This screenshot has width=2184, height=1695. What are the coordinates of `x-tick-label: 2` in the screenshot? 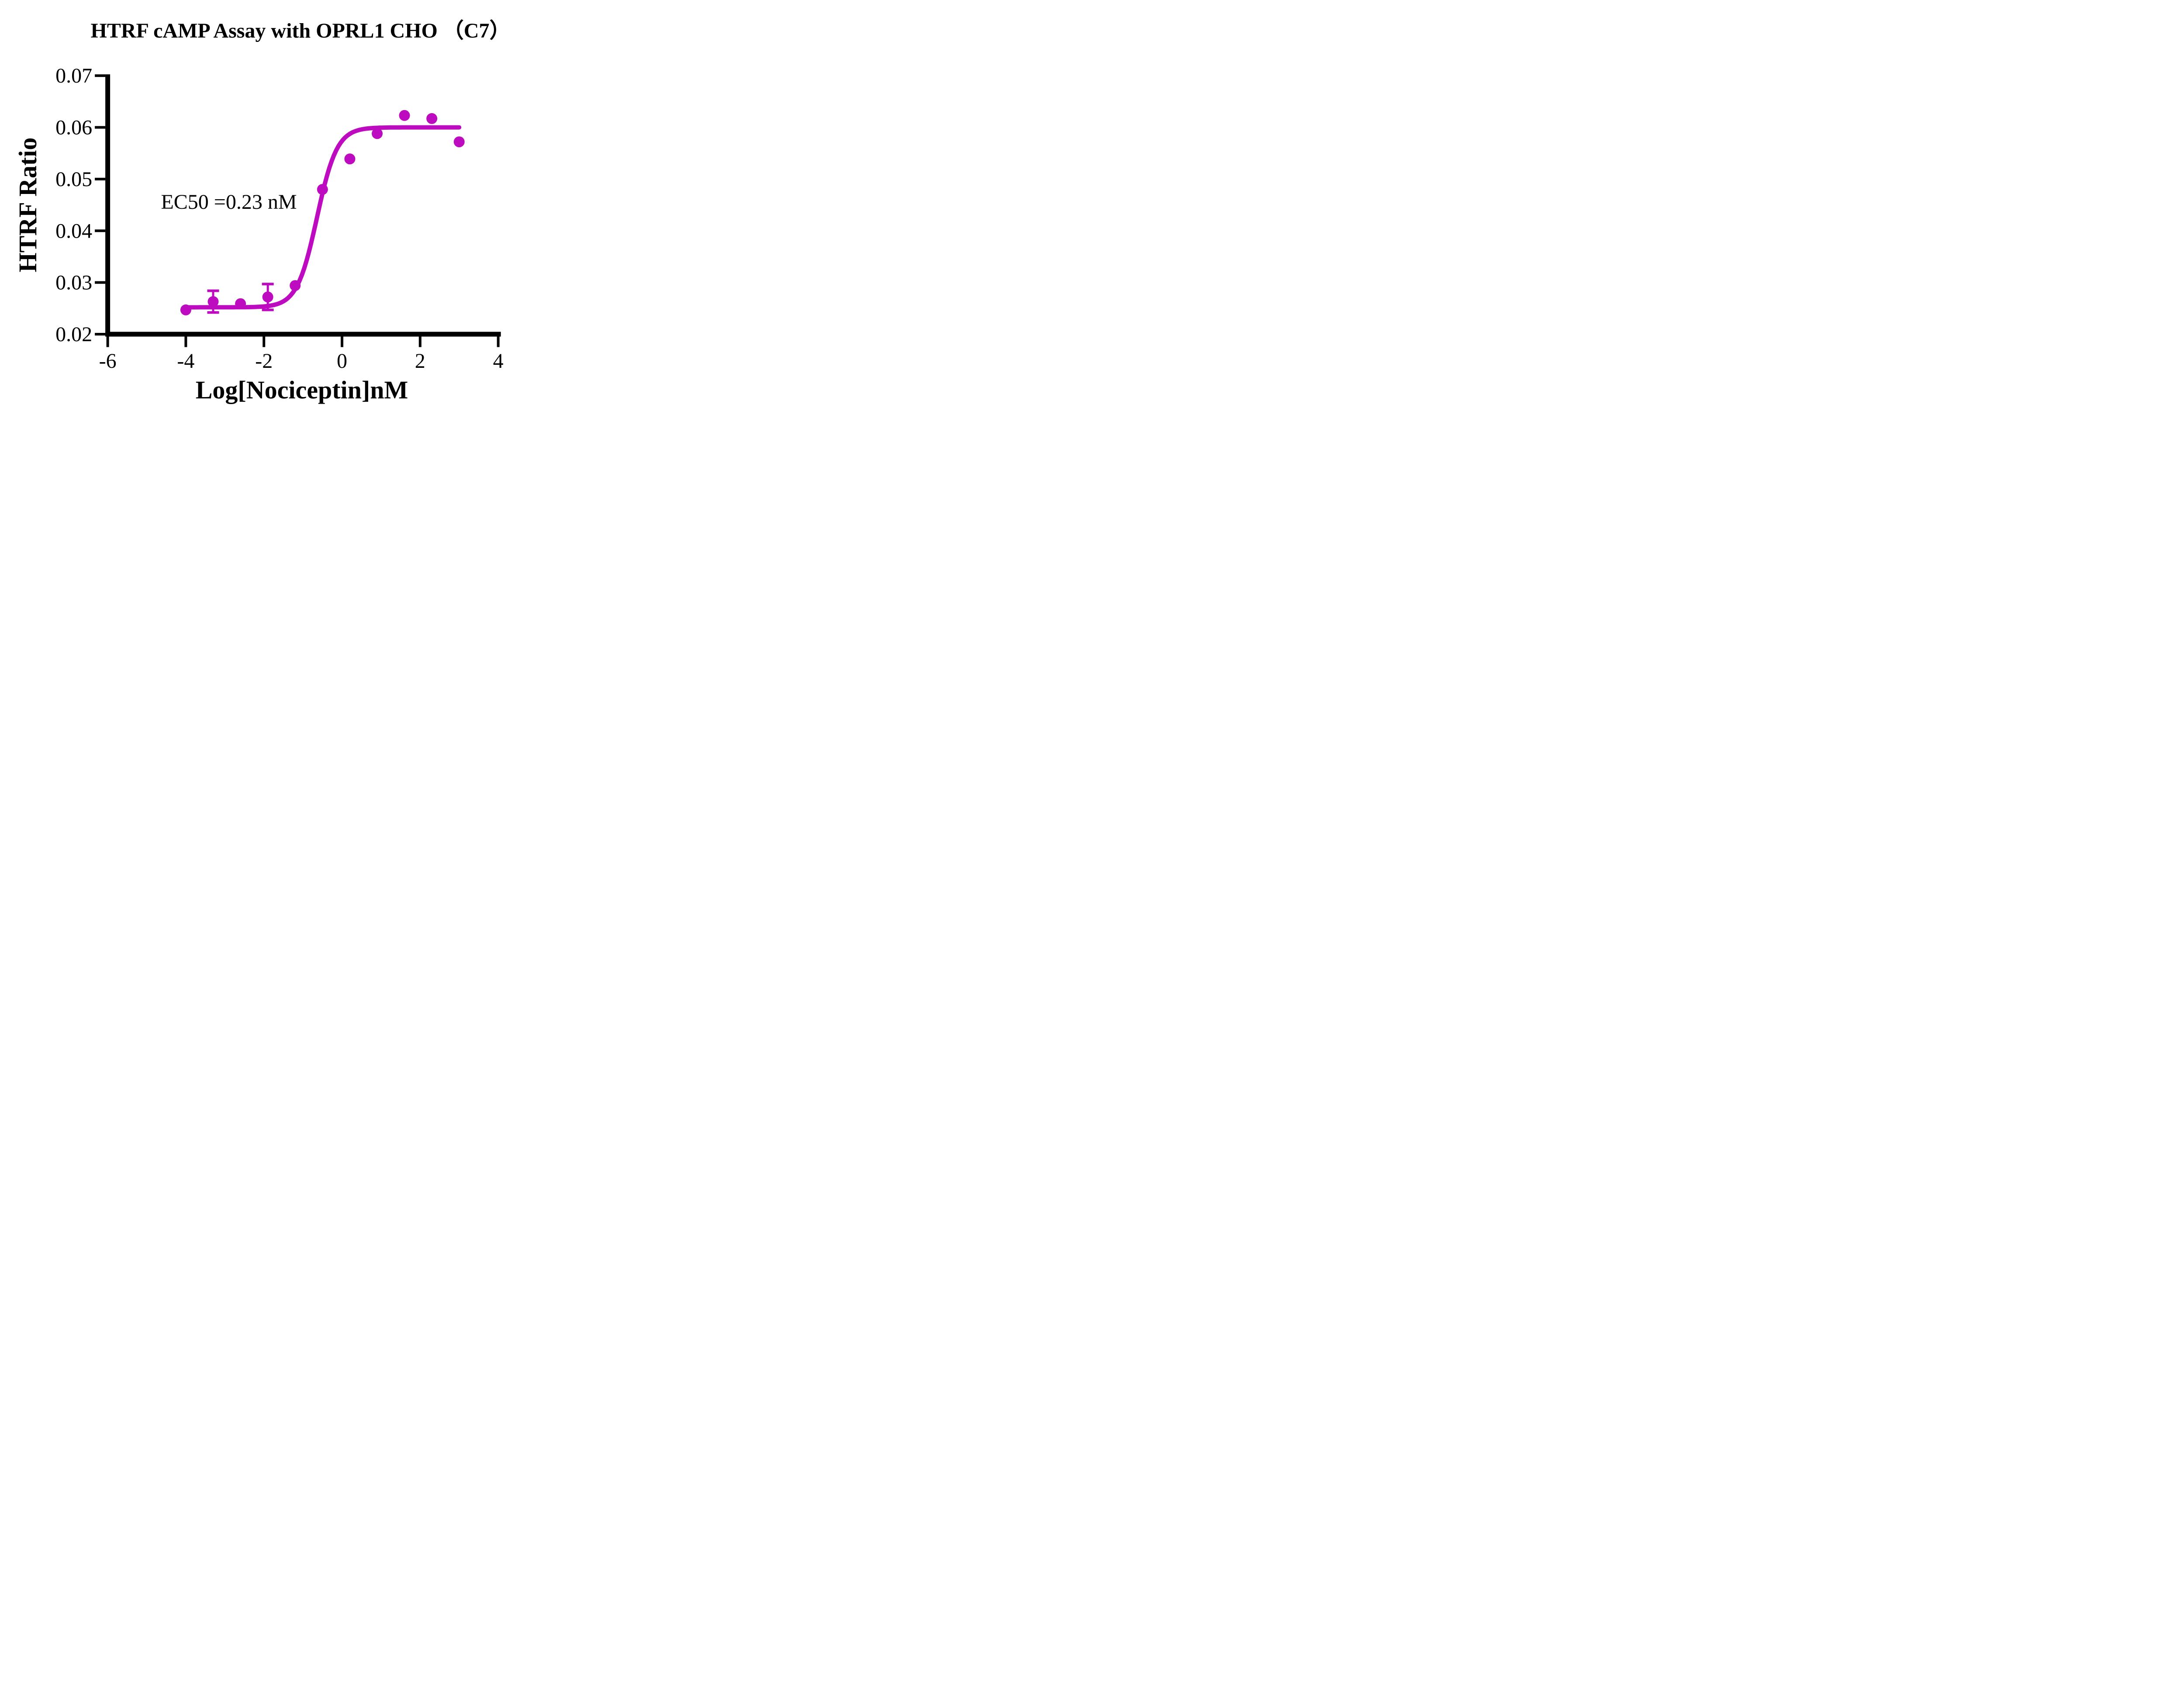 It's located at (420, 361).